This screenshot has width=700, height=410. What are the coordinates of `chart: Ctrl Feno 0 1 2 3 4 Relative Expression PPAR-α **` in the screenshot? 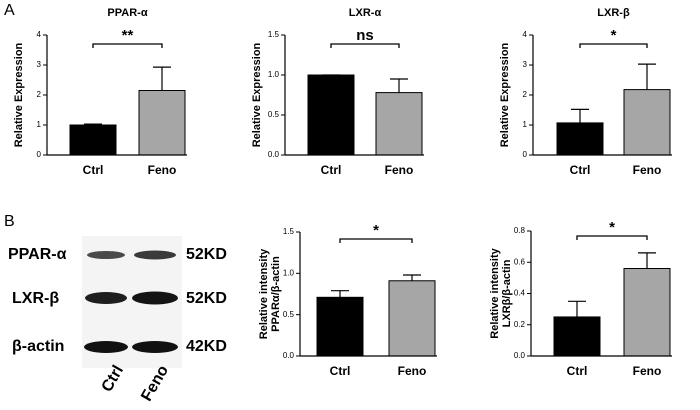 It's located at (100, 92).